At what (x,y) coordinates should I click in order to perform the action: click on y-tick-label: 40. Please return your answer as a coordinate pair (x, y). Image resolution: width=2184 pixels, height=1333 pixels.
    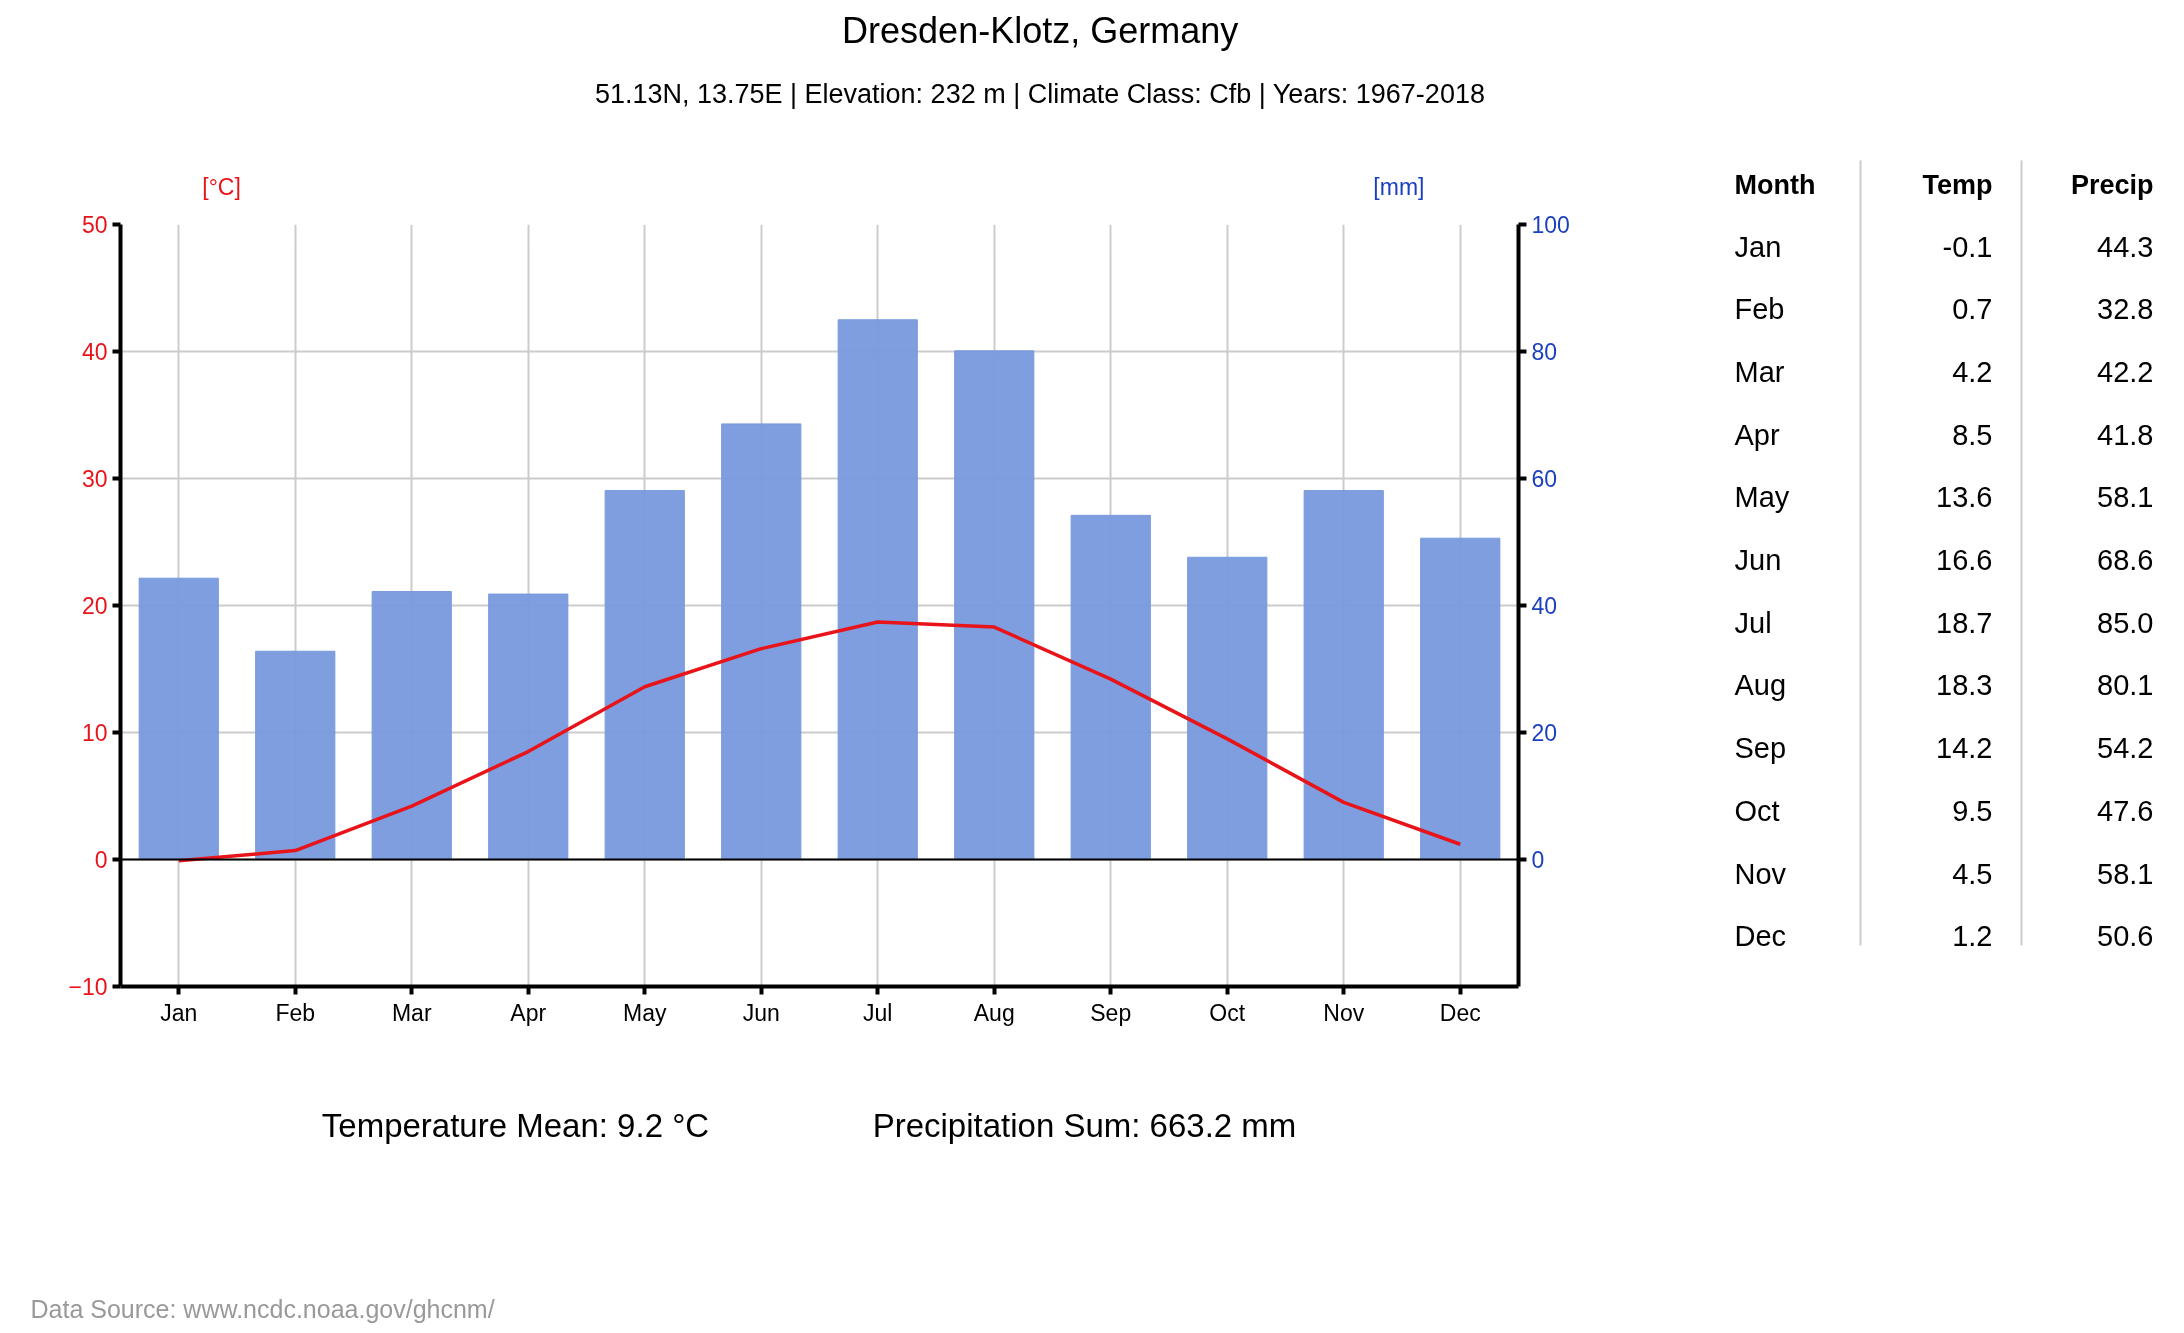
    Looking at the image, I should click on (94, 352).